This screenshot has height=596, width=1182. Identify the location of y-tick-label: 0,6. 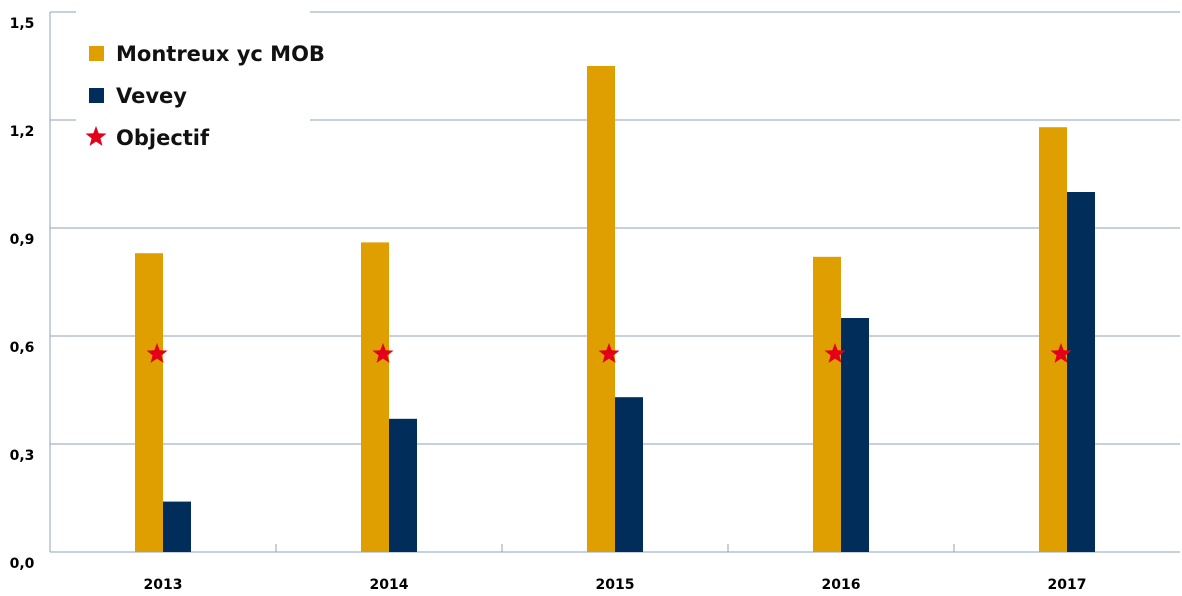
(22, 348).